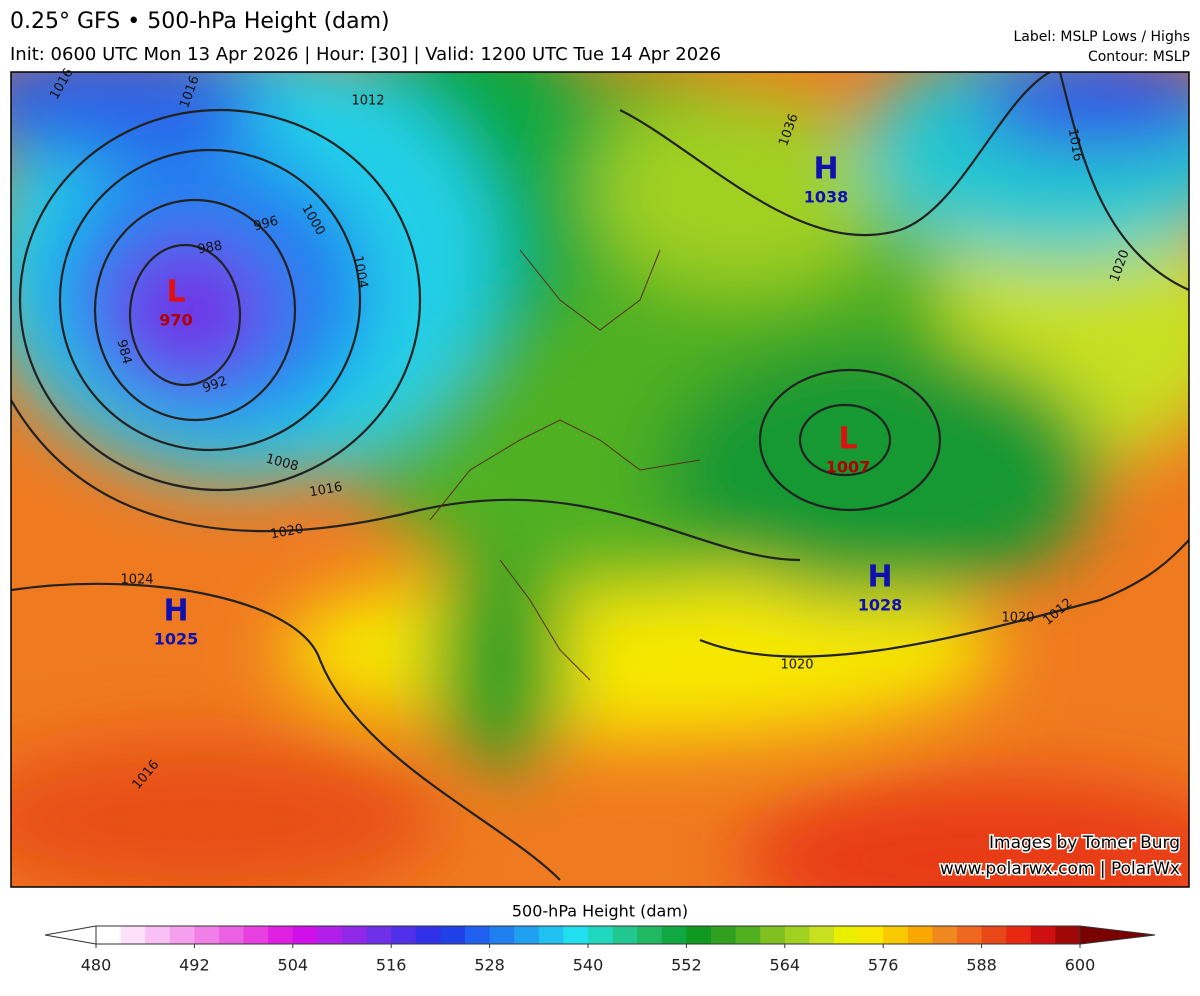 Image resolution: width=1200 pixels, height=996 pixels. What do you see at coordinates (70, 935) in the screenshot?
I see `colorbar-under` at bounding box center [70, 935].